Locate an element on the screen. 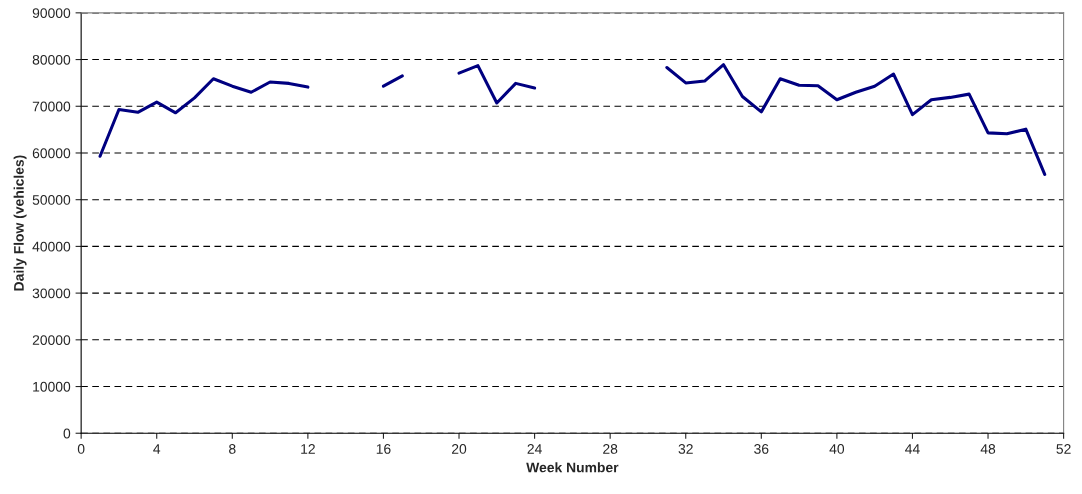  x-tick-label: 36 is located at coordinates (761, 449).